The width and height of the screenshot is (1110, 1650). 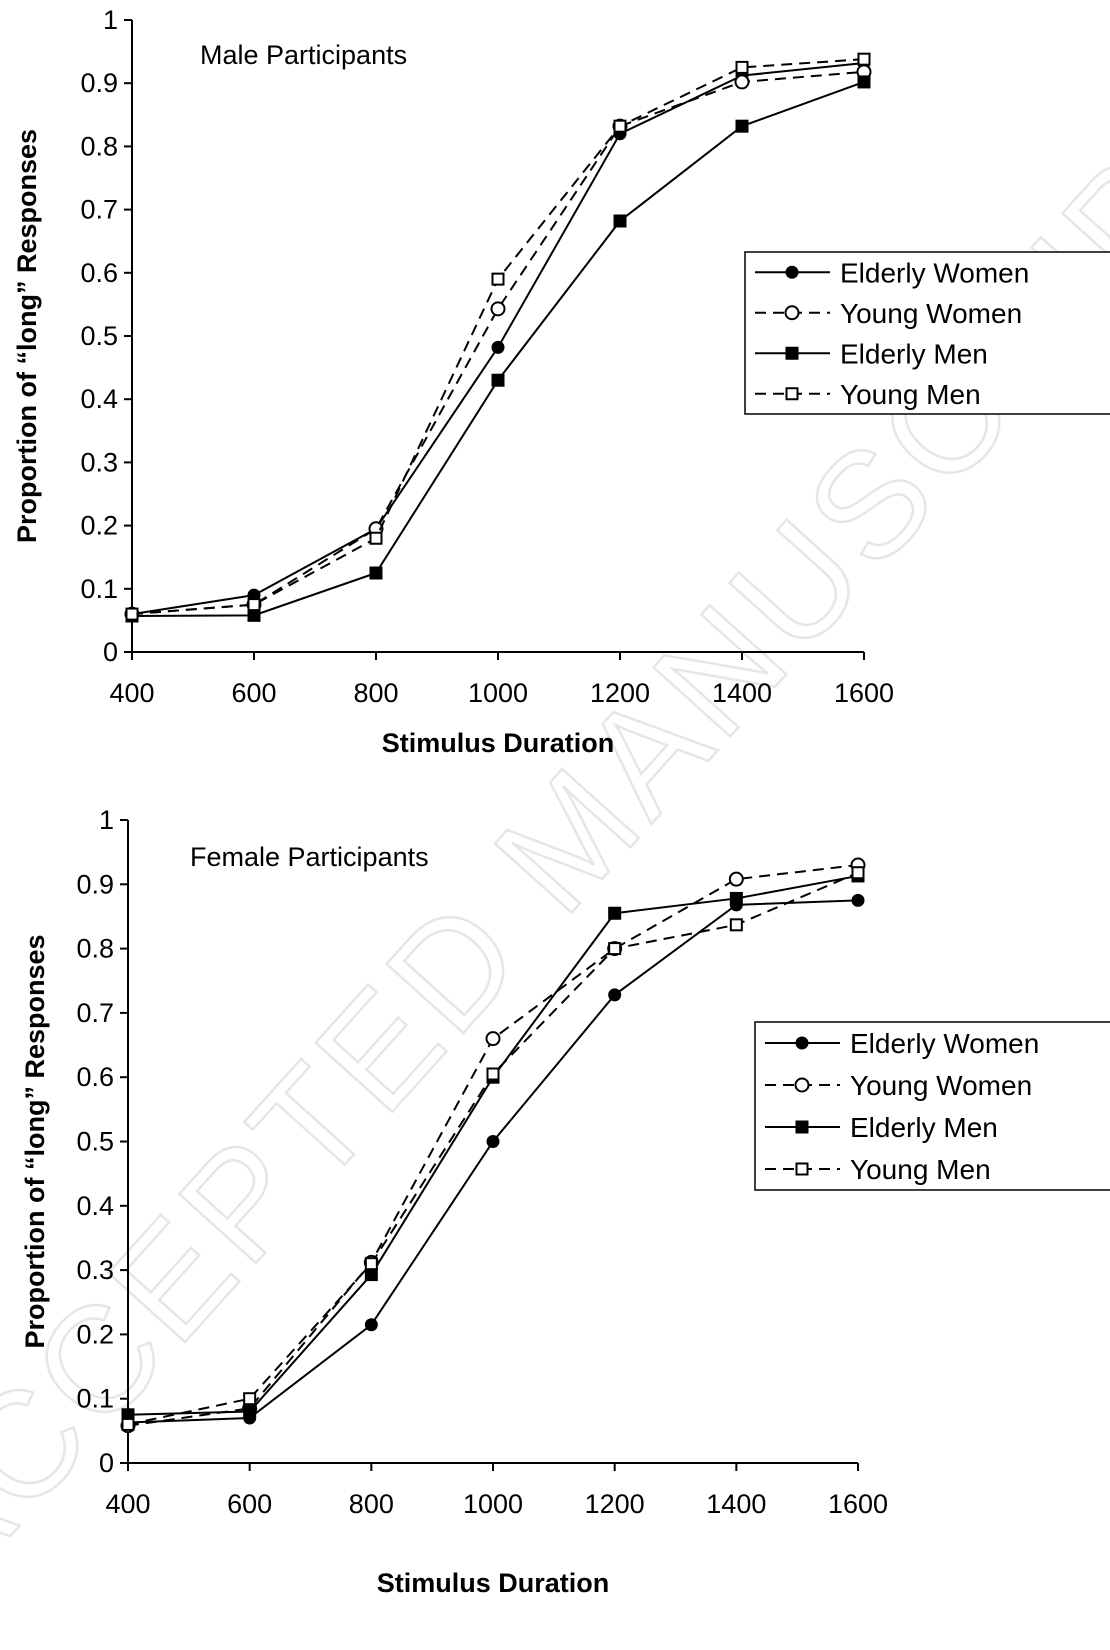 What do you see at coordinates (303, 55) in the screenshot?
I see `panel-title: Male Participants` at bounding box center [303, 55].